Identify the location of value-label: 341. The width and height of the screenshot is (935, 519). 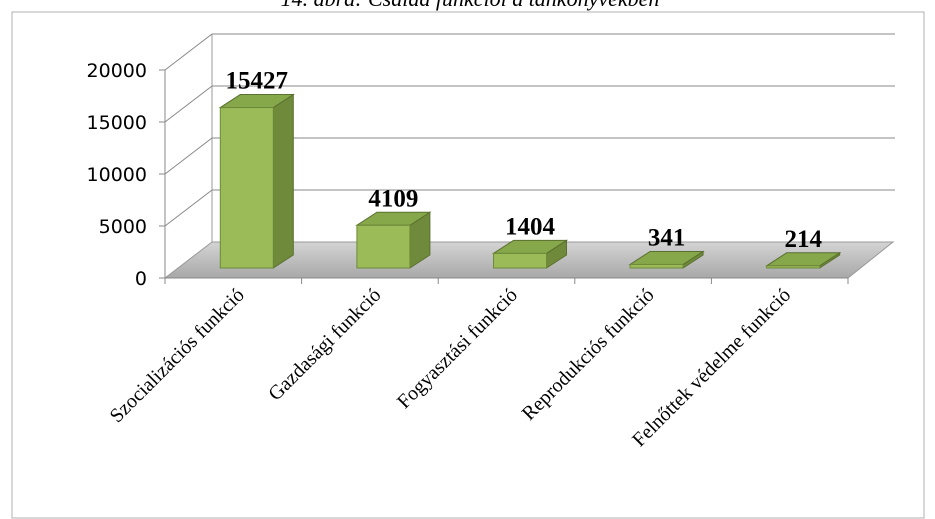
(667, 237).